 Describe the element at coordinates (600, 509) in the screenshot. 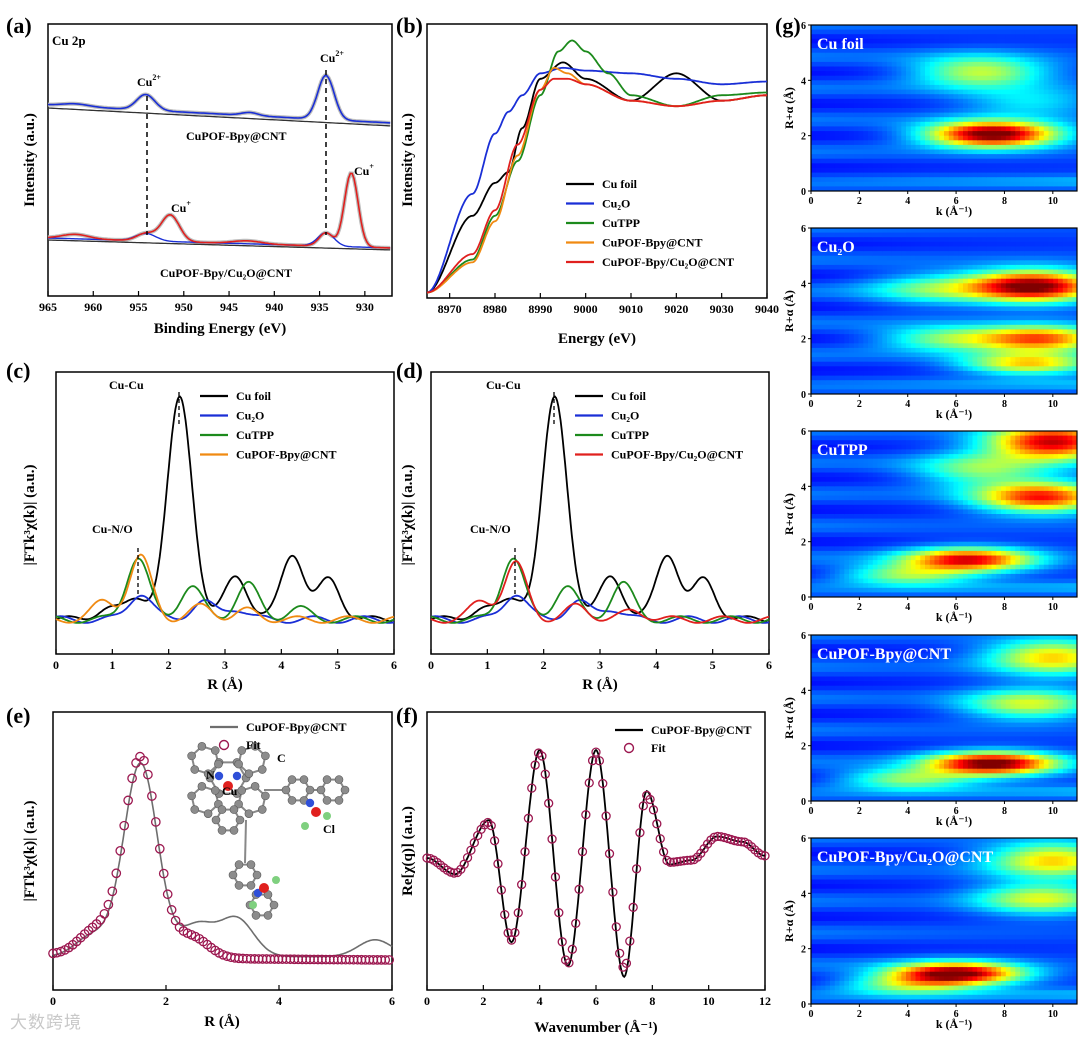

I see `ft-curves` at that location.